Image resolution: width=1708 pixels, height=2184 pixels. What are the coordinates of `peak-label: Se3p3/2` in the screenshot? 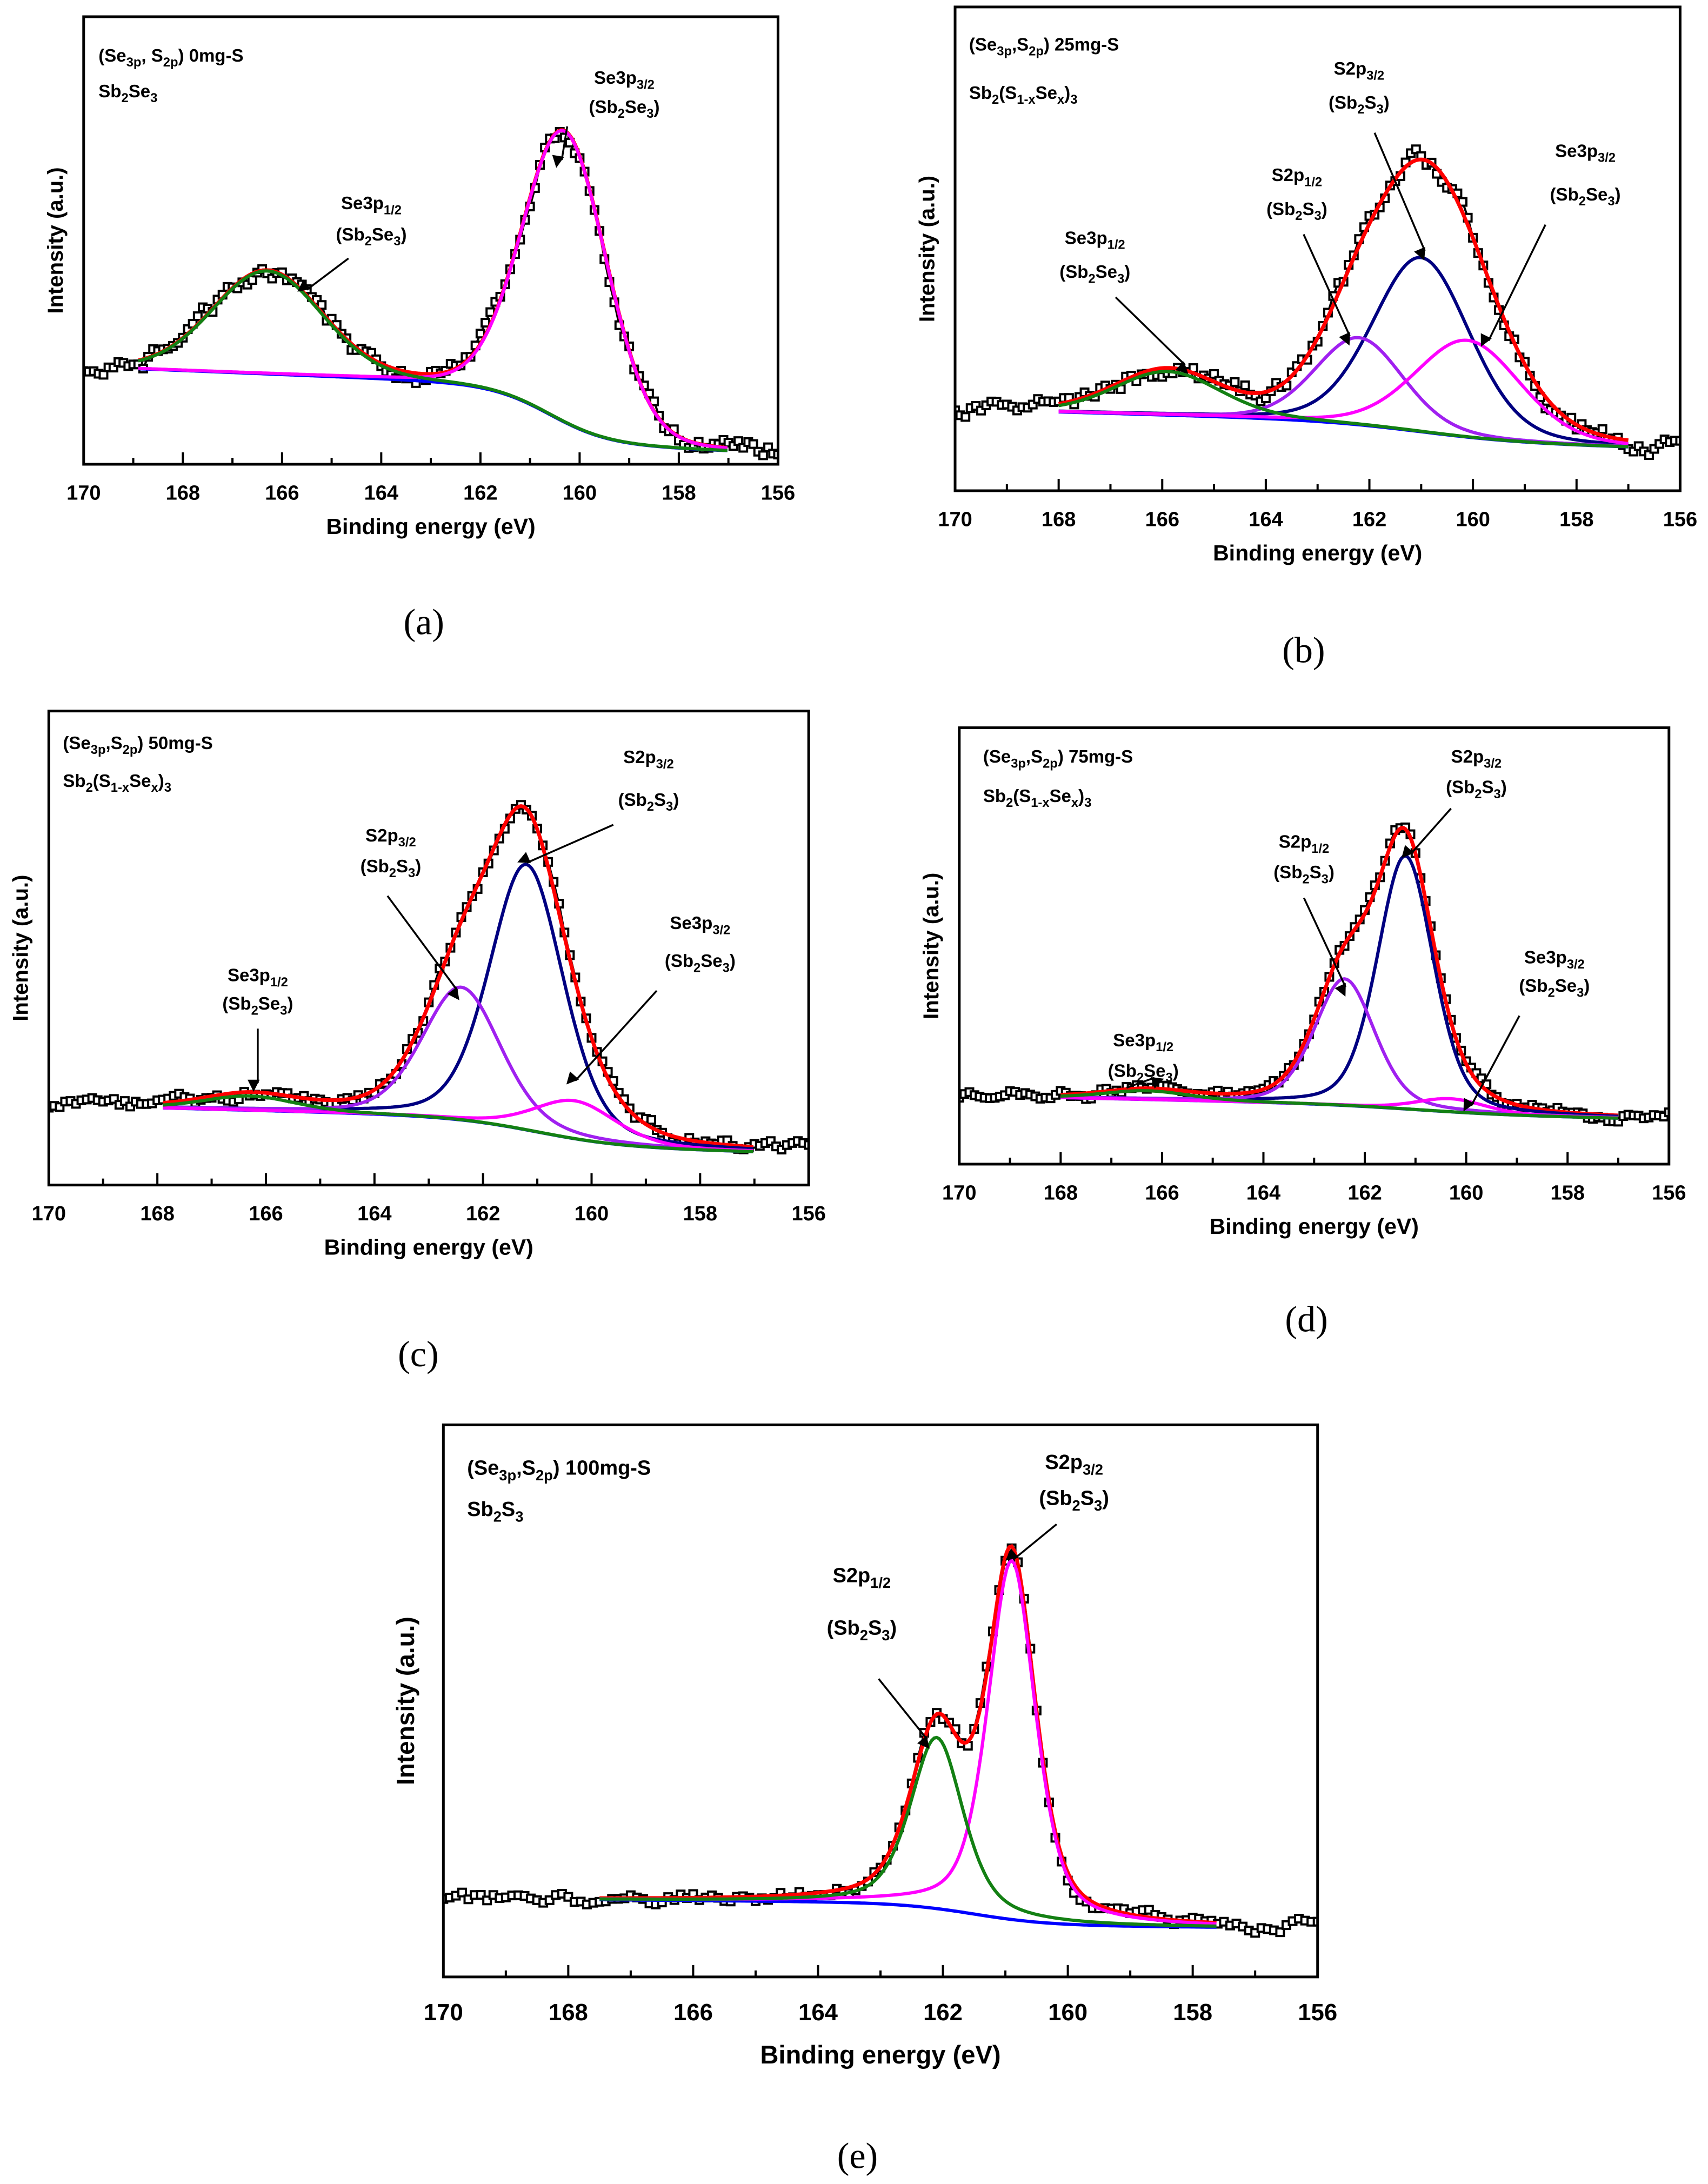 It's located at (700, 925).